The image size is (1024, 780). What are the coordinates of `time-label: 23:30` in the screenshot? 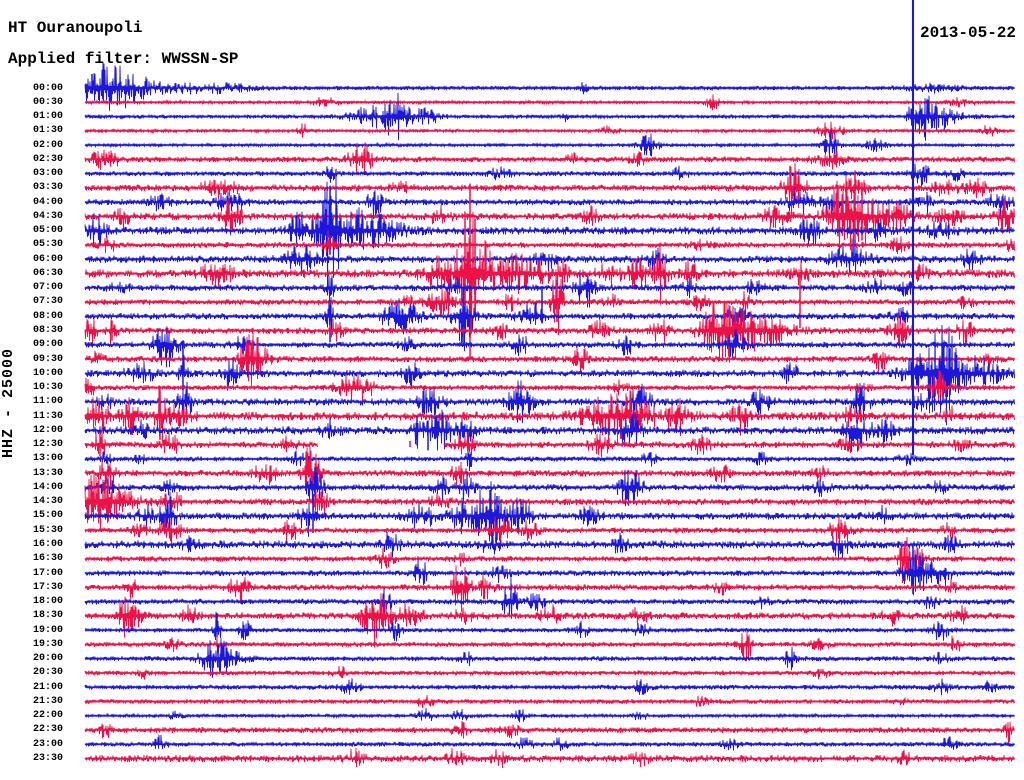 It's located at (47, 758).